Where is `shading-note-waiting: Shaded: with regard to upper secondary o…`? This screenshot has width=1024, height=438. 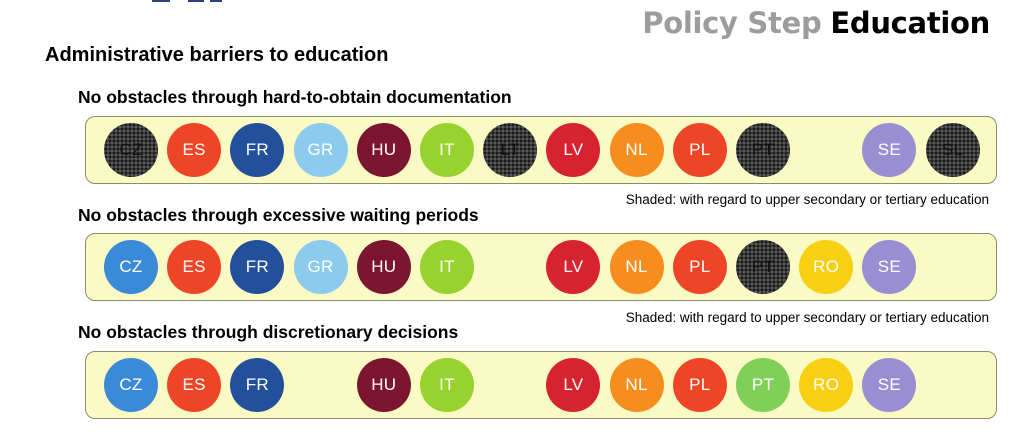
shading-note-waiting: Shaded: with regard to upper secondary o… is located at coordinates (807, 317).